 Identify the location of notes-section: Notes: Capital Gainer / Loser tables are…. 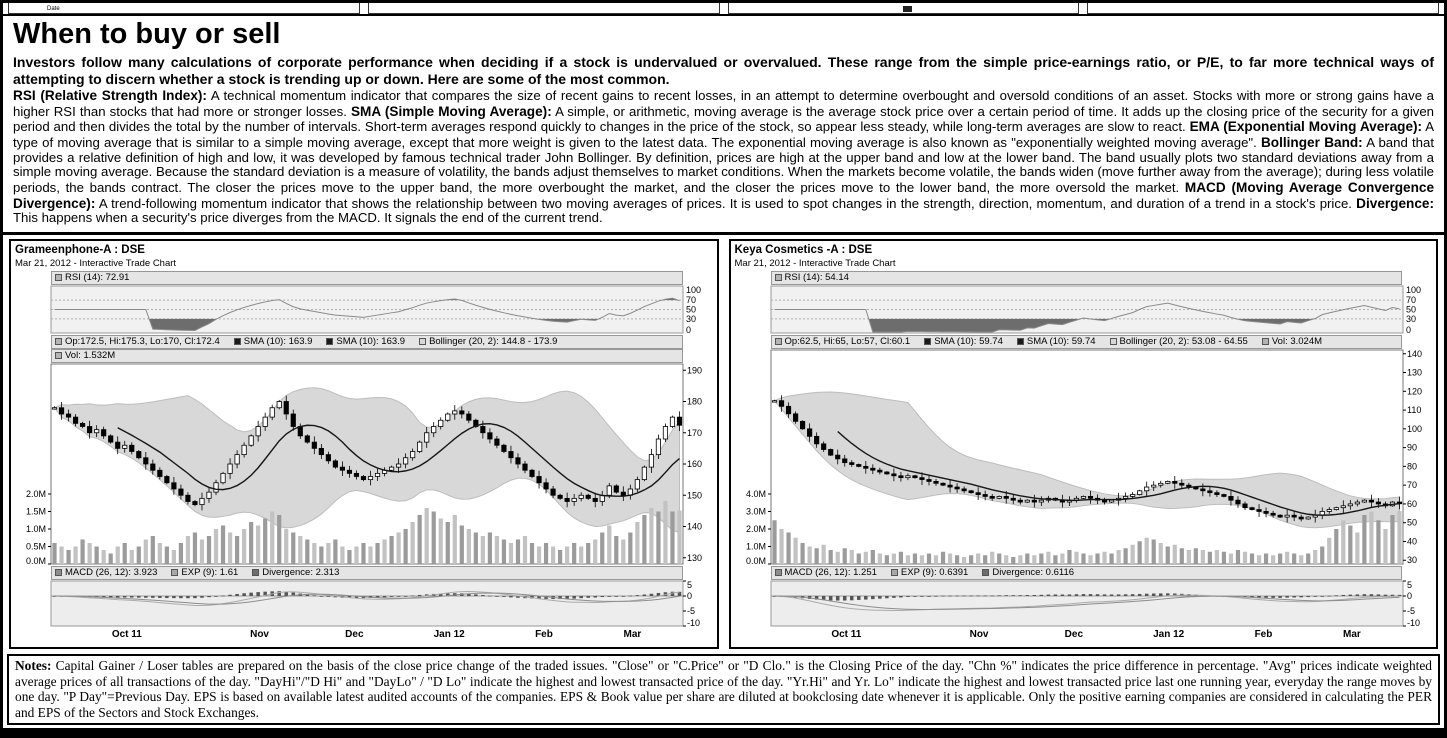
(723, 689).